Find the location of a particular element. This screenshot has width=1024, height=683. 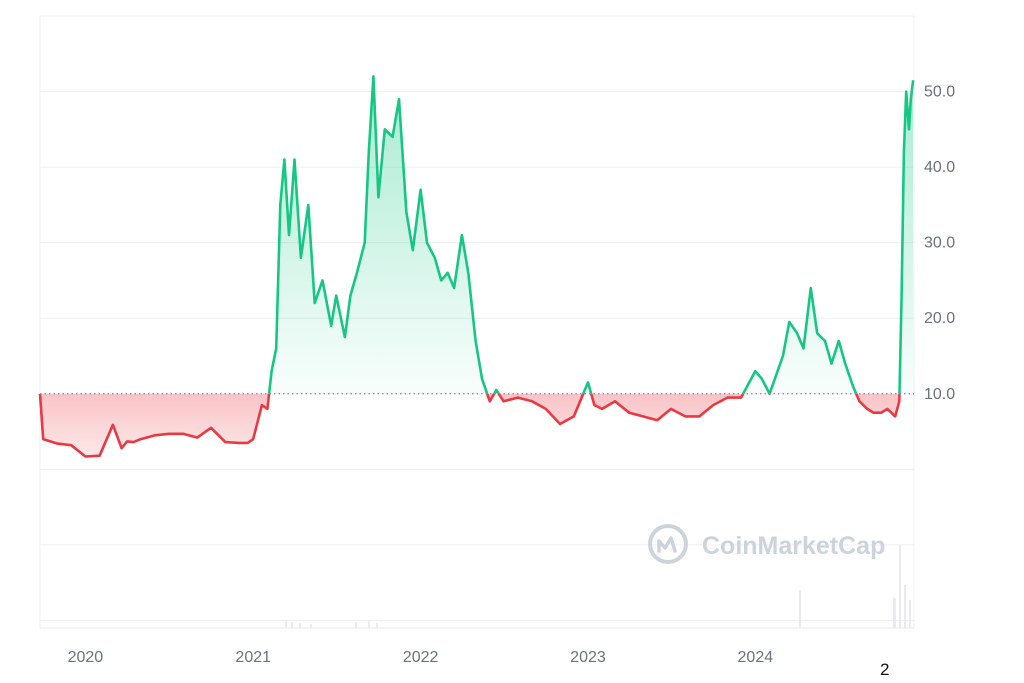

y-tick-label: 10.0 is located at coordinates (939, 394).